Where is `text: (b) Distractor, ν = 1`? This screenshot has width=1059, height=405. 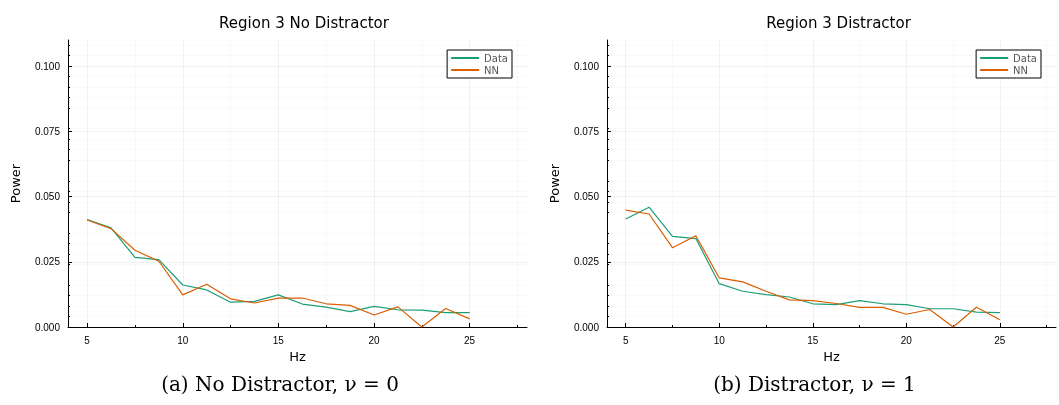 text: (b) Distractor, ν = 1 is located at coordinates (814, 384).